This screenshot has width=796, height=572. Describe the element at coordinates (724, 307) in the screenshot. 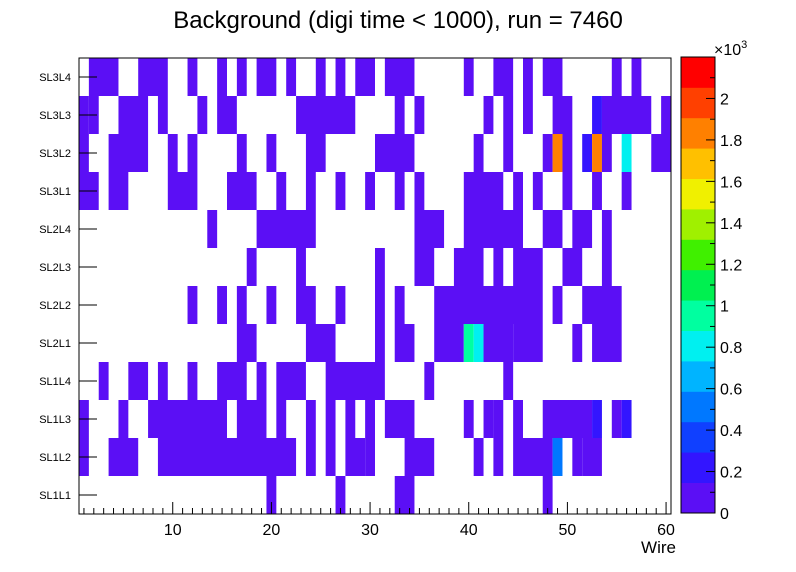

I see `colorbar-tick-label: 1` at that location.